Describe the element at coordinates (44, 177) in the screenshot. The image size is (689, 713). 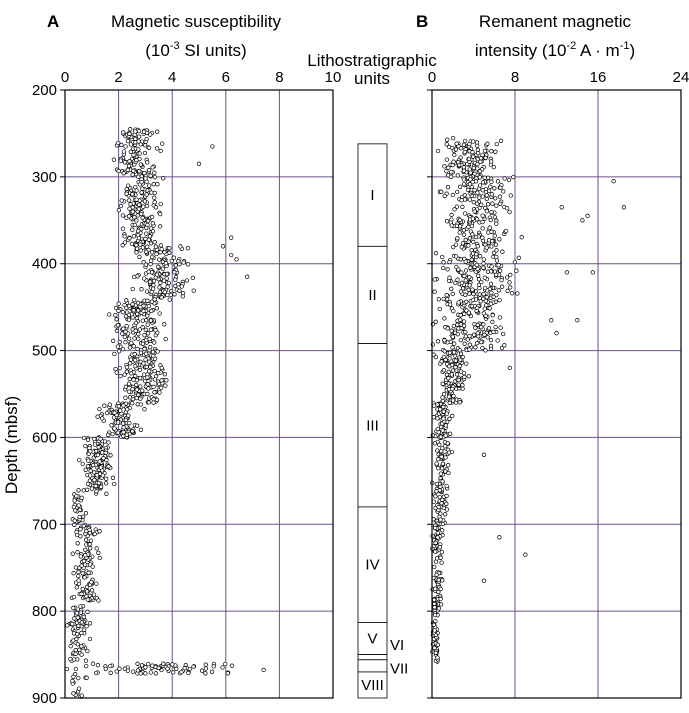
I see `panel-a-y-tick-label: 300` at that location.